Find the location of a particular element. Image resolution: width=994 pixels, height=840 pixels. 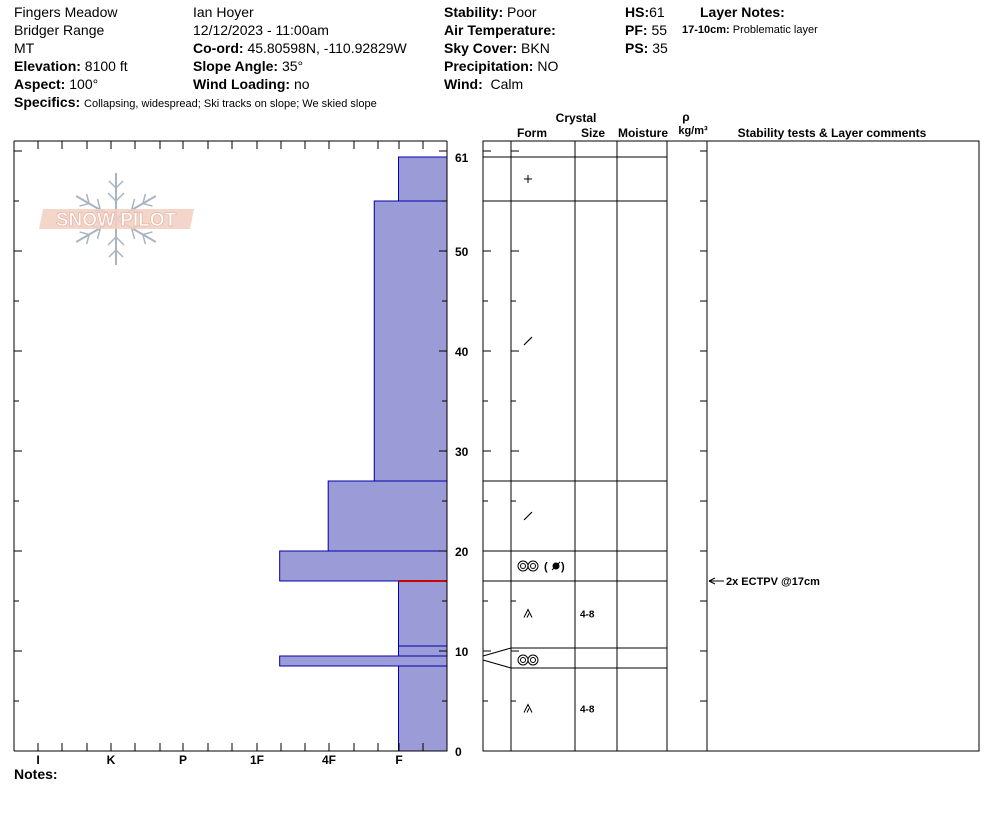

snowpilot-logo: SNOW PILOT is located at coordinates (116, 219).